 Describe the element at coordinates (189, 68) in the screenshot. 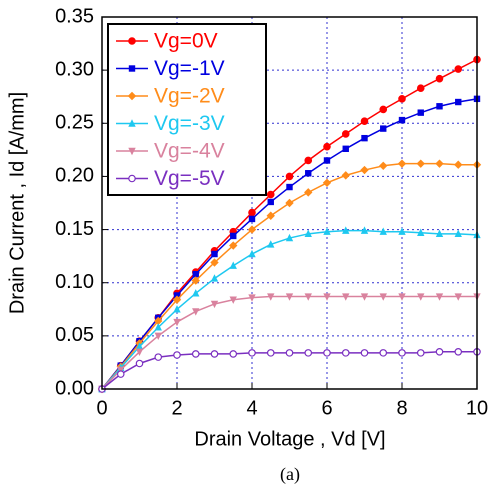

I see `legend-label: Vg=-1V` at that location.